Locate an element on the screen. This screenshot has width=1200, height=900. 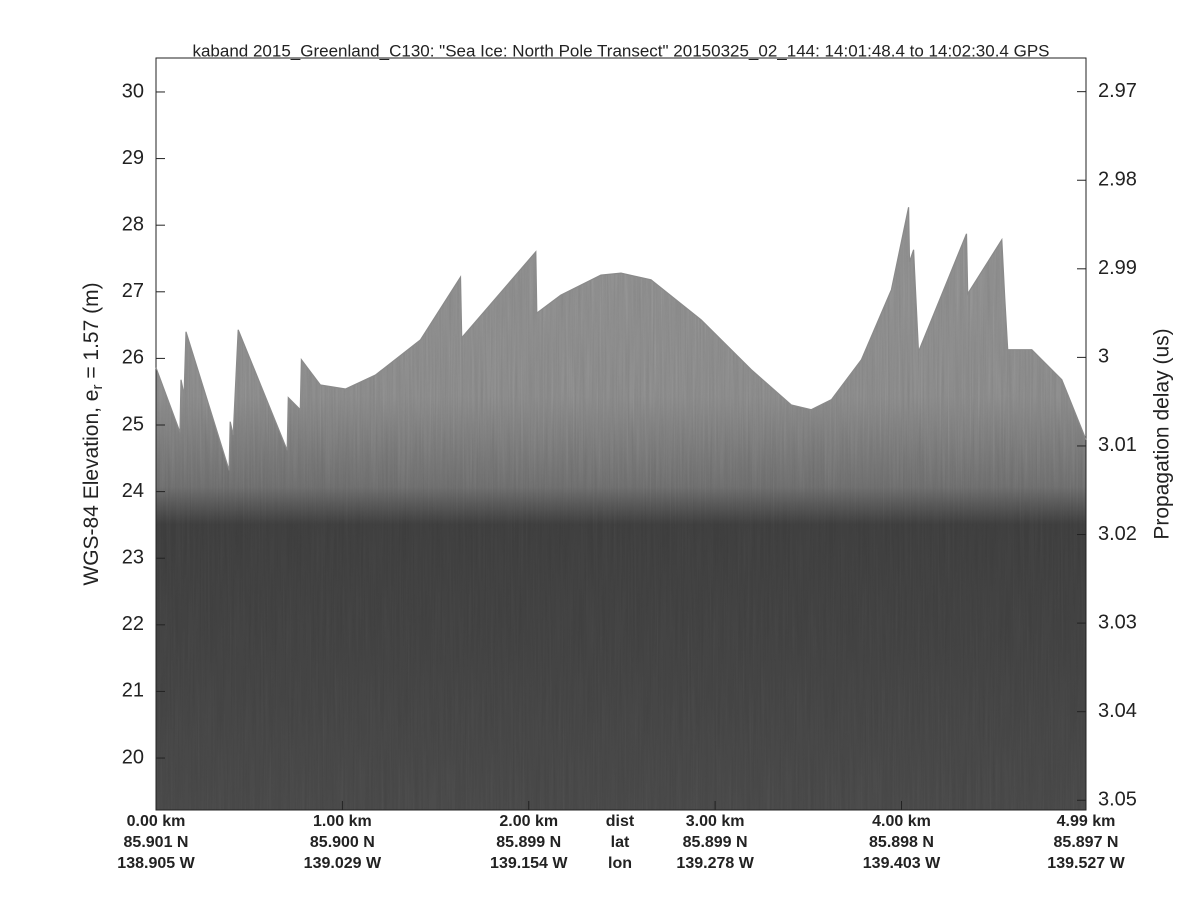
y-tick-label: 27 is located at coordinates (133, 291).